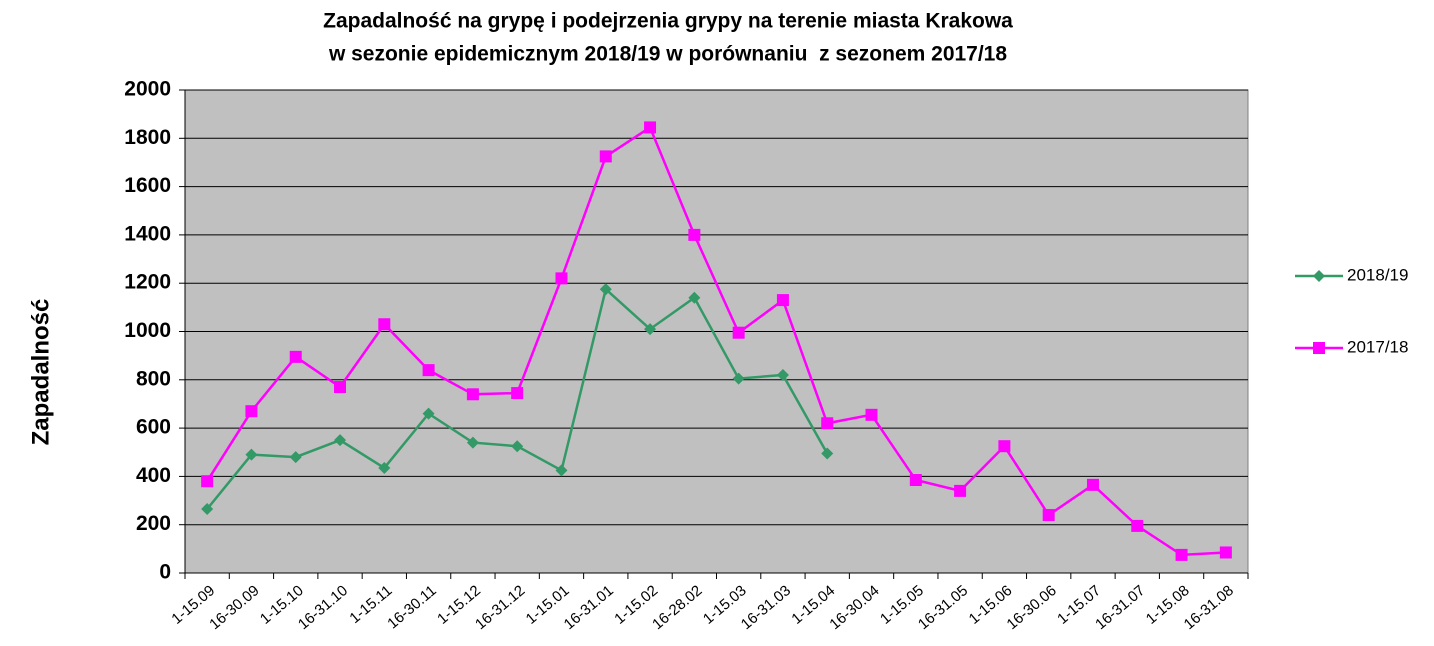 This screenshot has width=1434, height=646. What do you see at coordinates (153, 475) in the screenshot?
I see `y-tick-label: 400` at bounding box center [153, 475].